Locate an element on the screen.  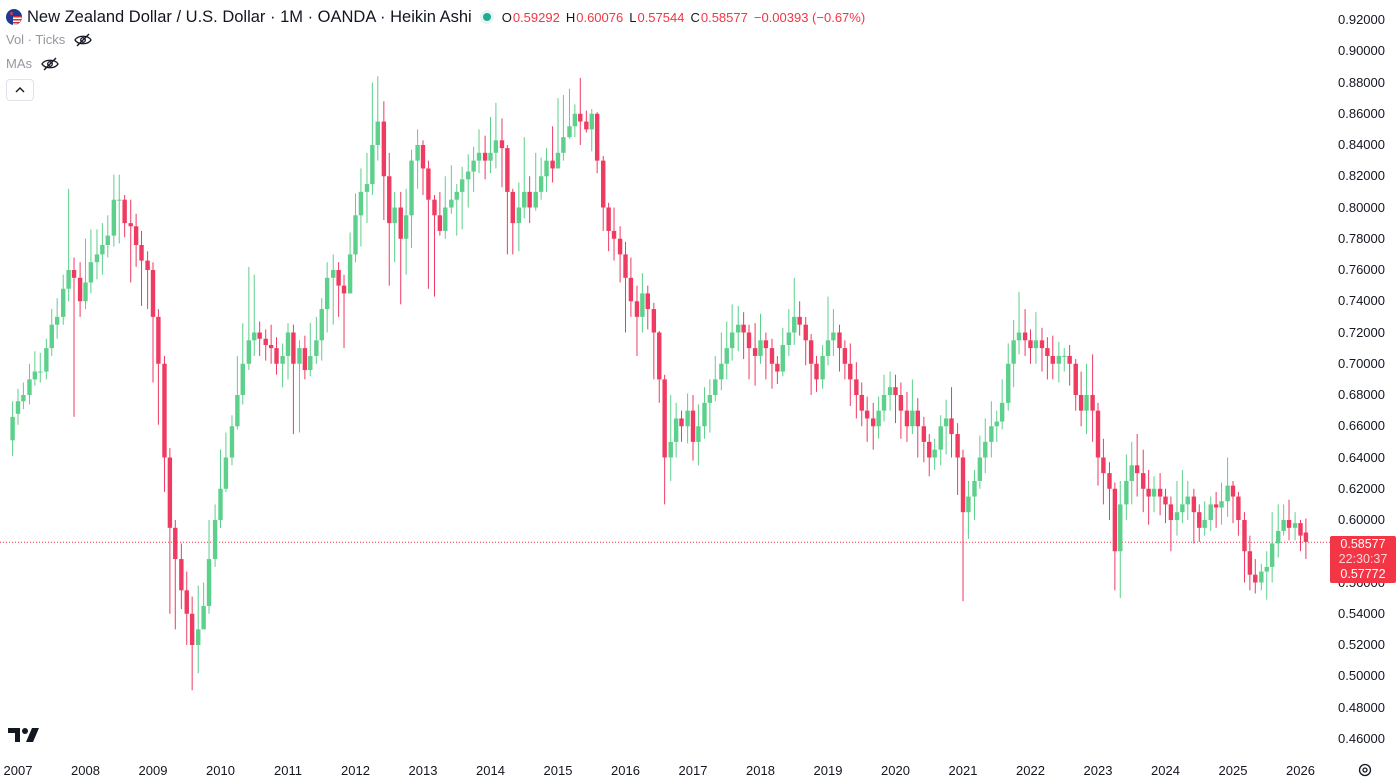
market-status-icon is located at coordinates (486, 17).